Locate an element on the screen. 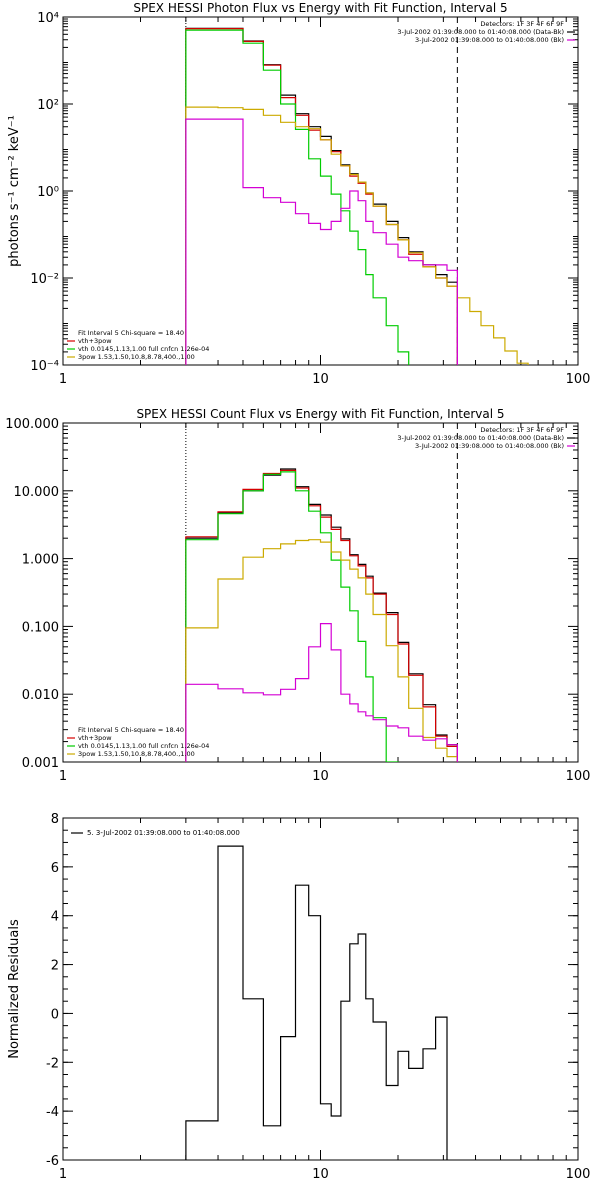 The height and width of the screenshot is (1204, 600). series-line-data-bk is located at coordinates (321, 196).